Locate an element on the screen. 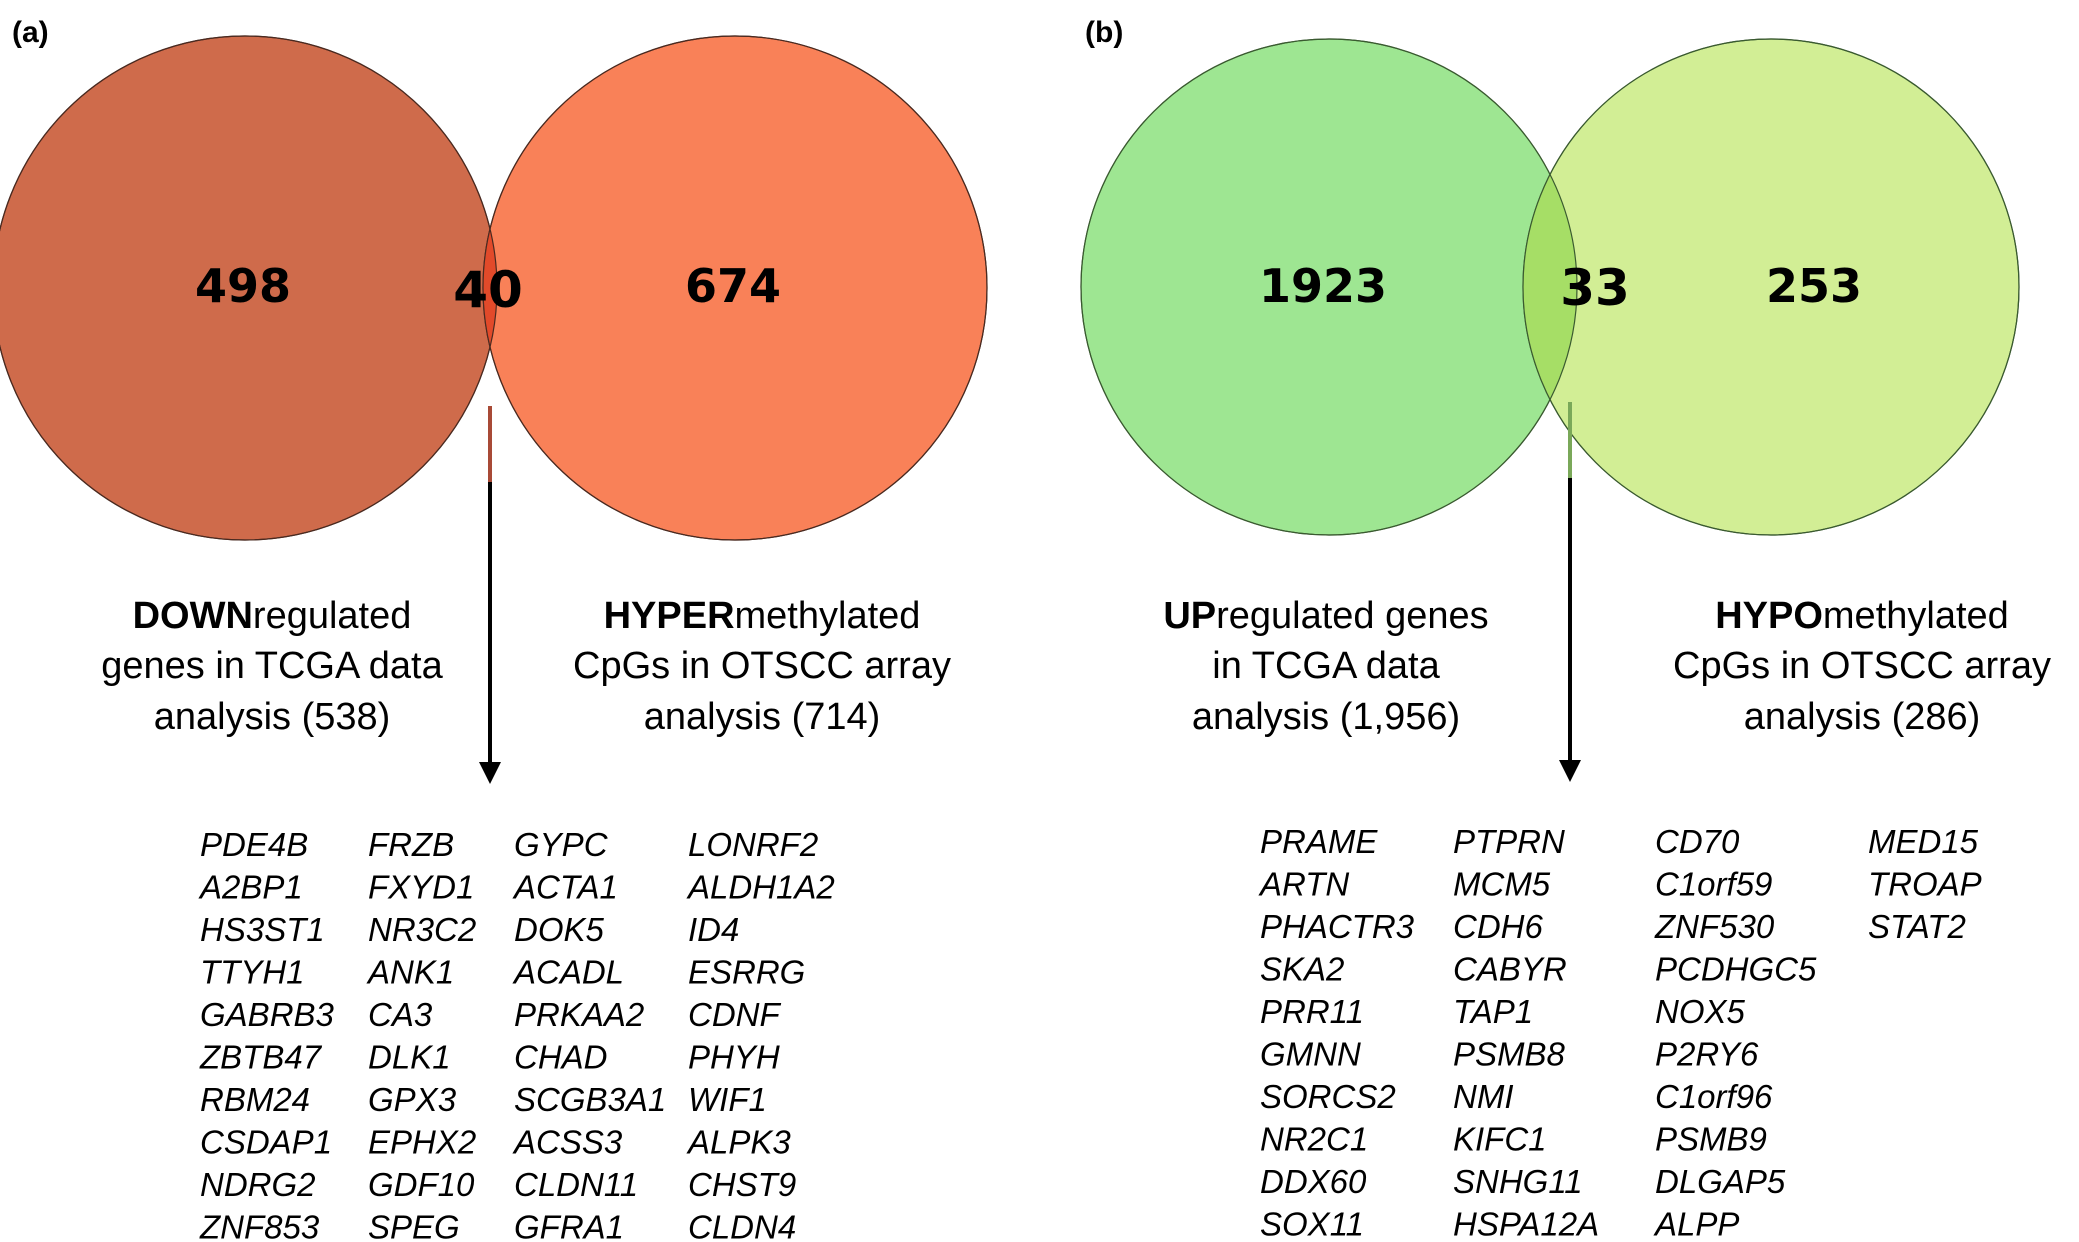 Image resolution: width=2079 pixels, height=1242 pixels. gene-name: TAP1 is located at coordinates (1493, 1011).